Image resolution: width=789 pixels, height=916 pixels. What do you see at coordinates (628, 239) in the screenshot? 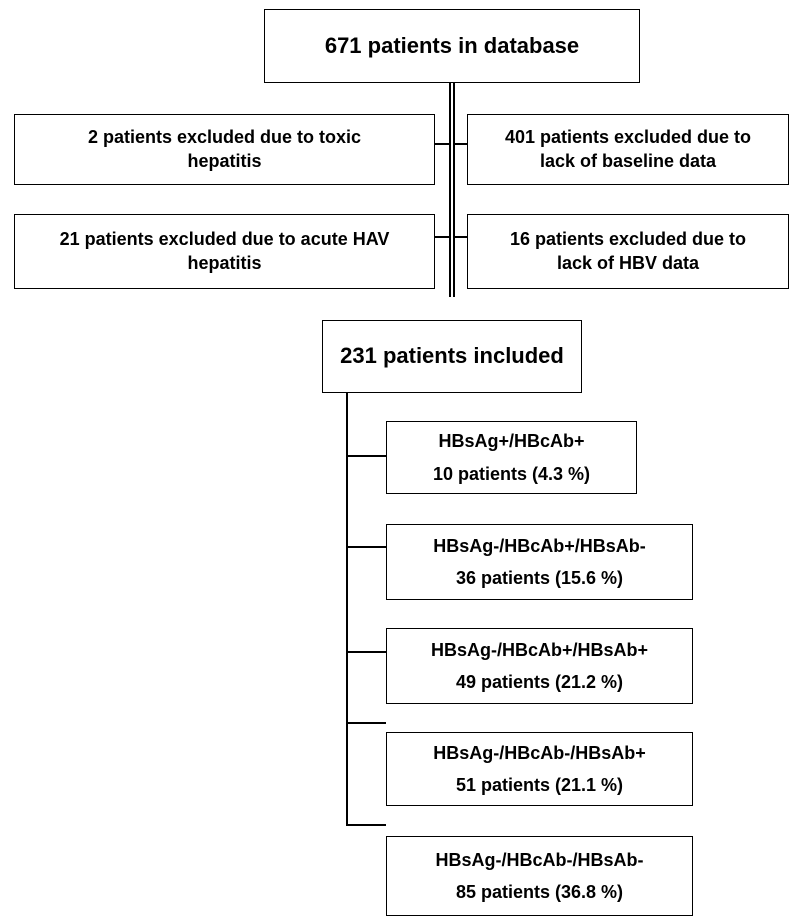
I see `exclusion-label-line: 16 patients excluded due to` at bounding box center [628, 239].